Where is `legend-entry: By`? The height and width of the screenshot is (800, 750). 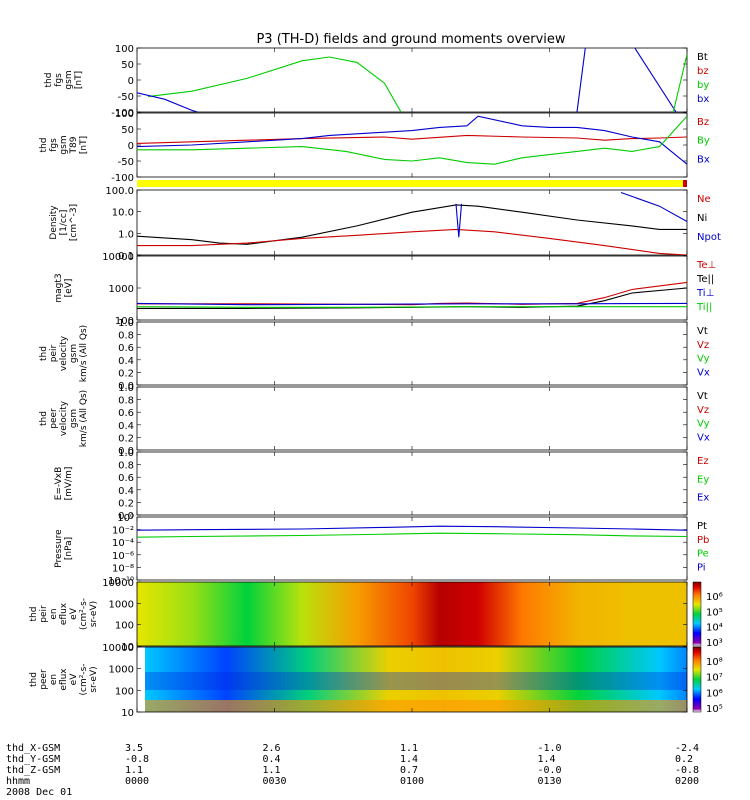
legend-entry: By is located at coordinates (703, 141).